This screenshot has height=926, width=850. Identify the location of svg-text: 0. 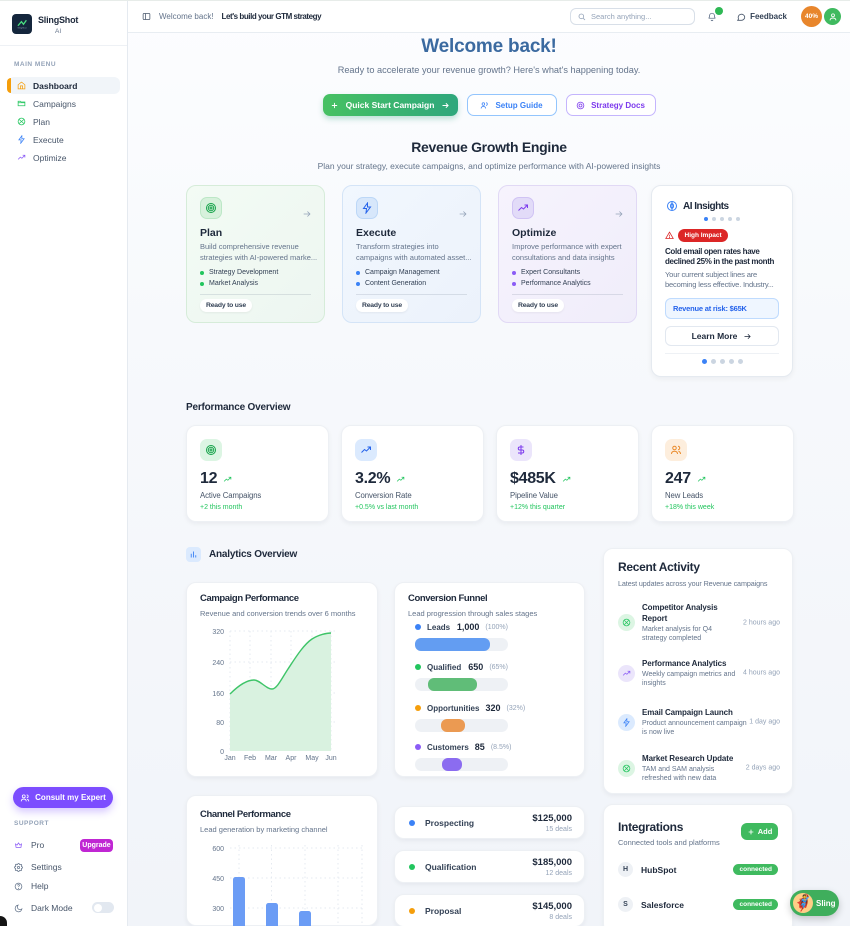
(222, 752).